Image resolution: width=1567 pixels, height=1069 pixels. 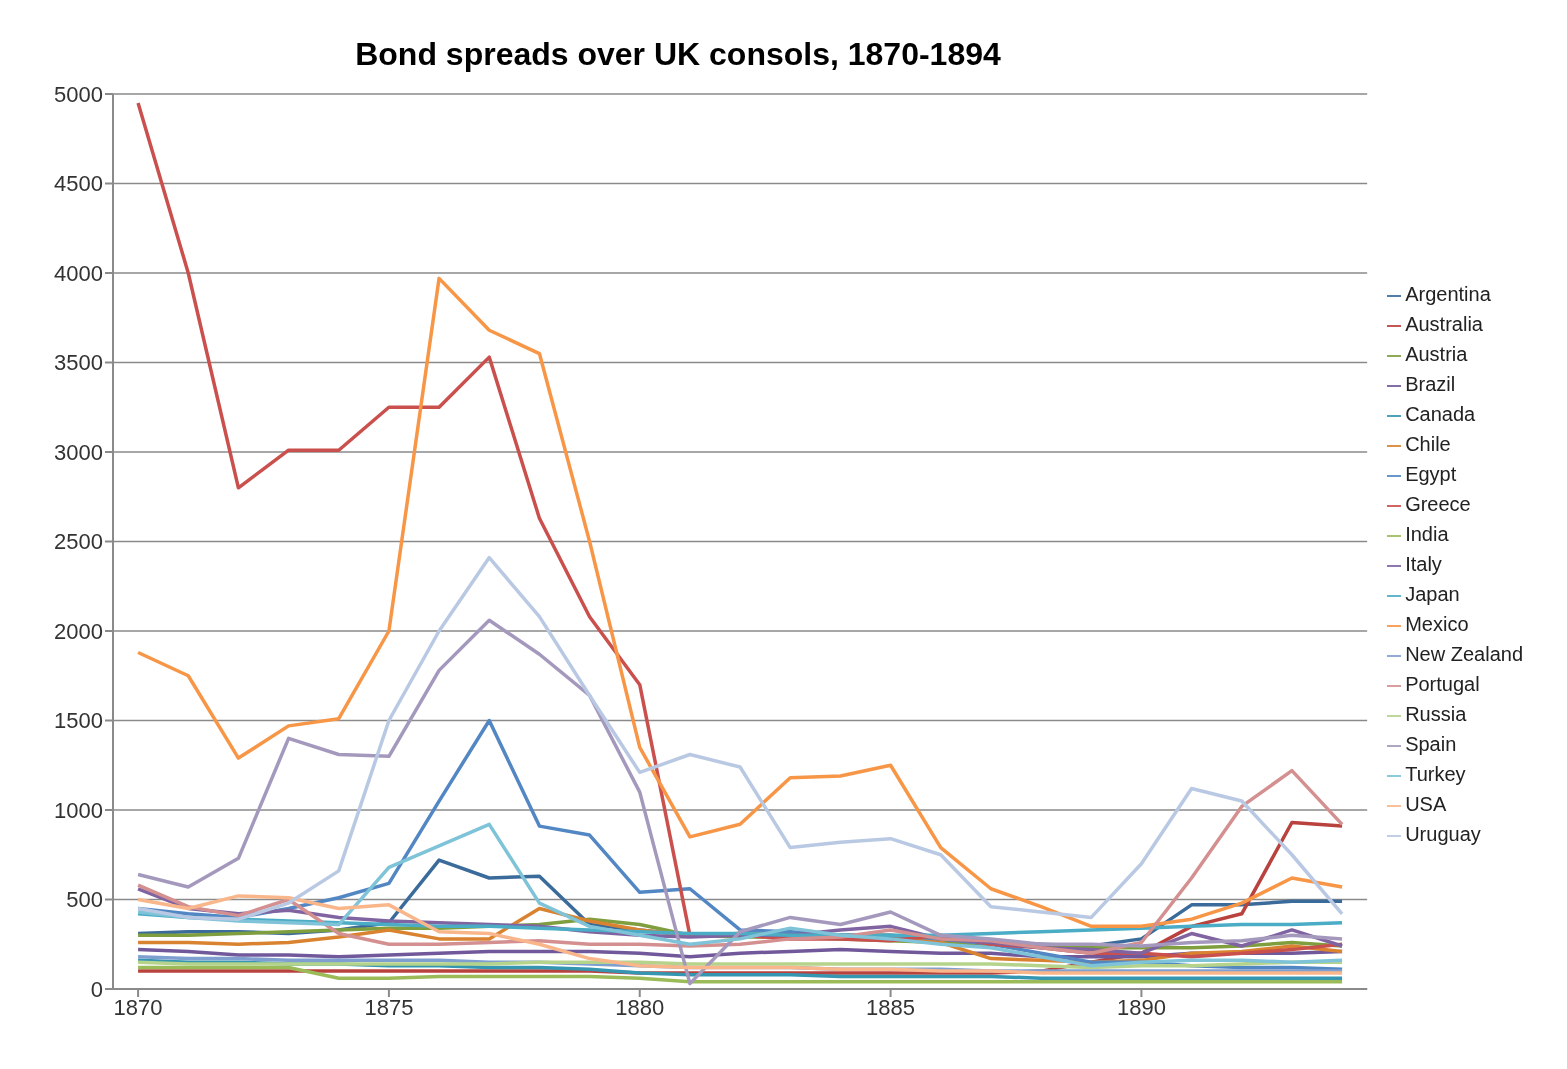 I want to click on legend-label: USA, so click(x=1426, y=804).